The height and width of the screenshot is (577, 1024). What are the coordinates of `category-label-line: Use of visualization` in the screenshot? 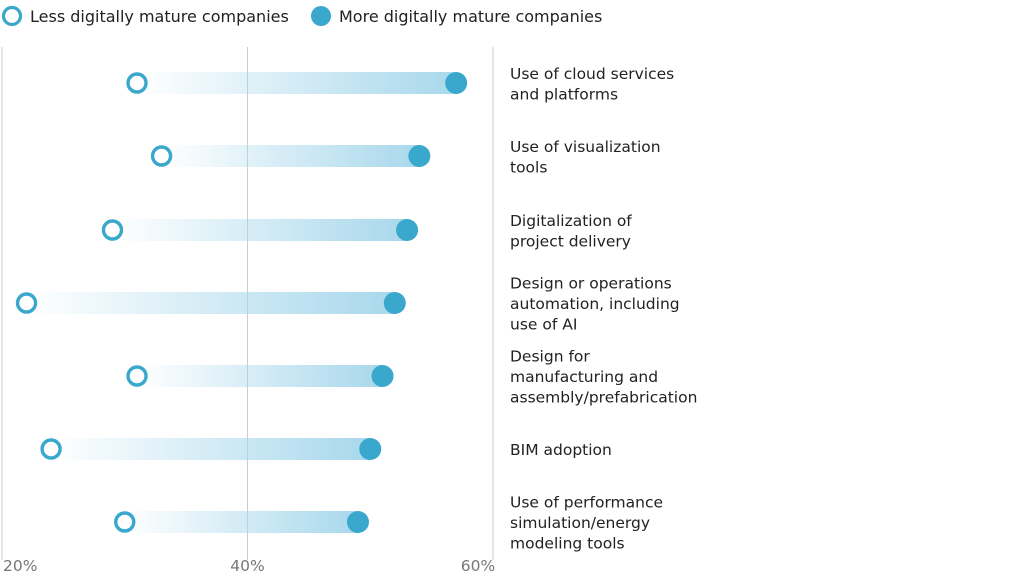 It's located at (585, 147).